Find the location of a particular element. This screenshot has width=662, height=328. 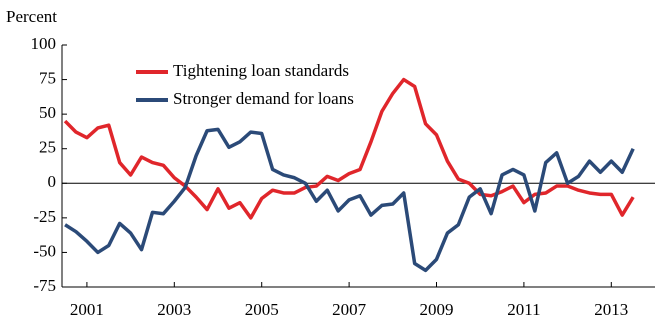

y-tick-label: -75 is located at coordinates (44, 285).